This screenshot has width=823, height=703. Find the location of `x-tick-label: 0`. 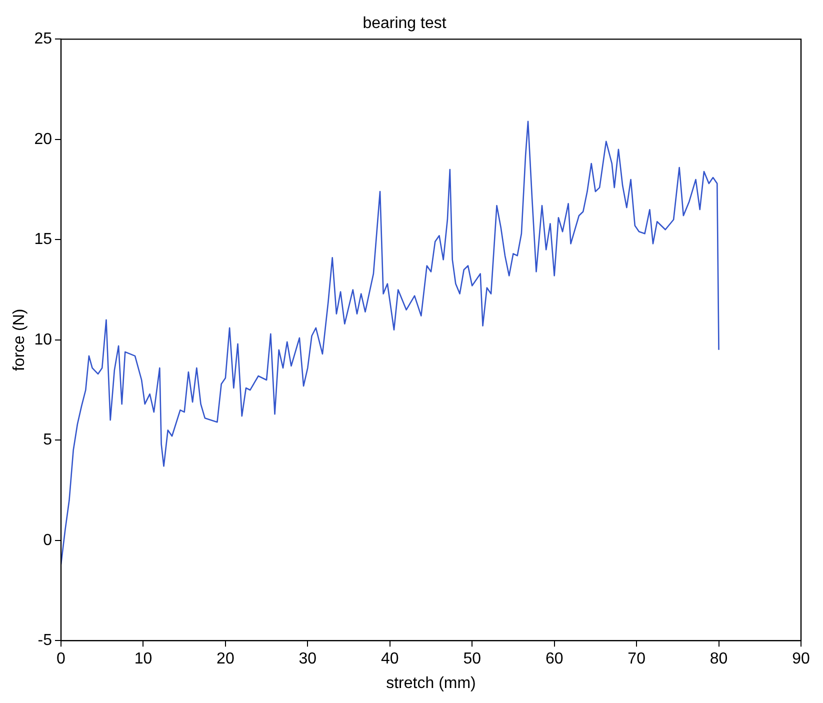

x-tick-label: 0 is located at coordinates (61, 659).